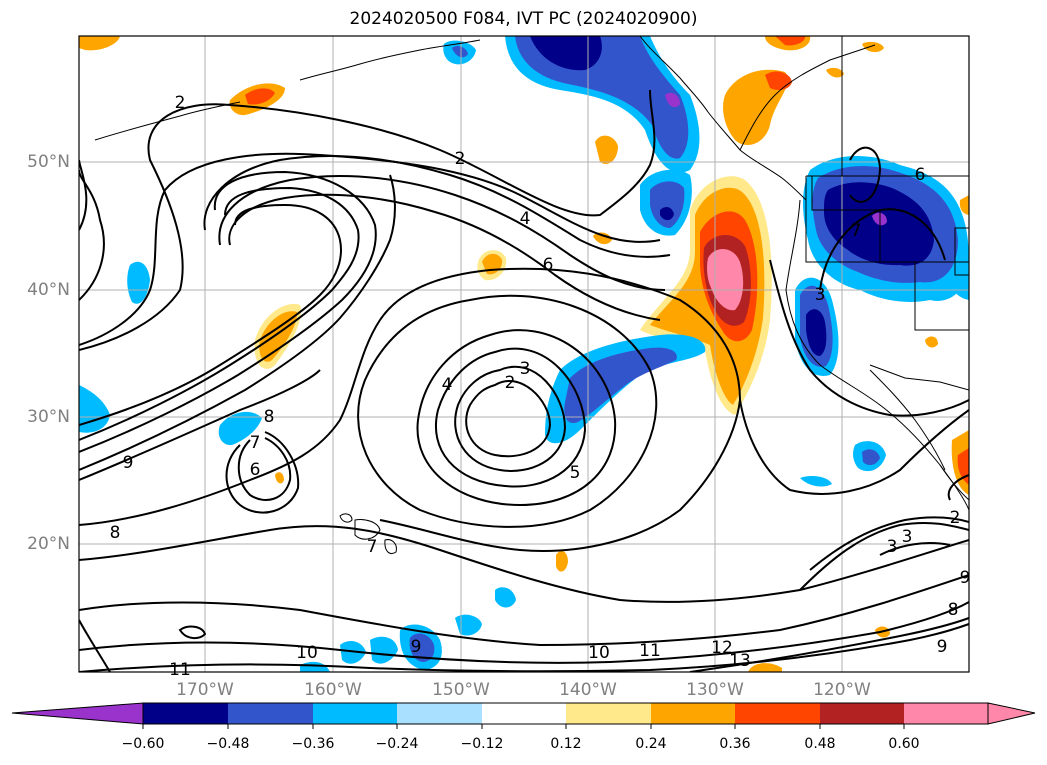 This screenshot has height=765, width=1047. I want to click on negative-anomaly-south3, so click(505, 597).